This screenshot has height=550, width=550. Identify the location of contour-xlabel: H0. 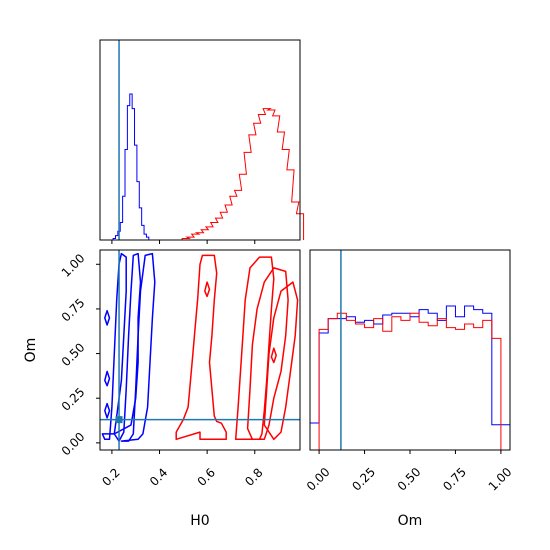
(199, 521).